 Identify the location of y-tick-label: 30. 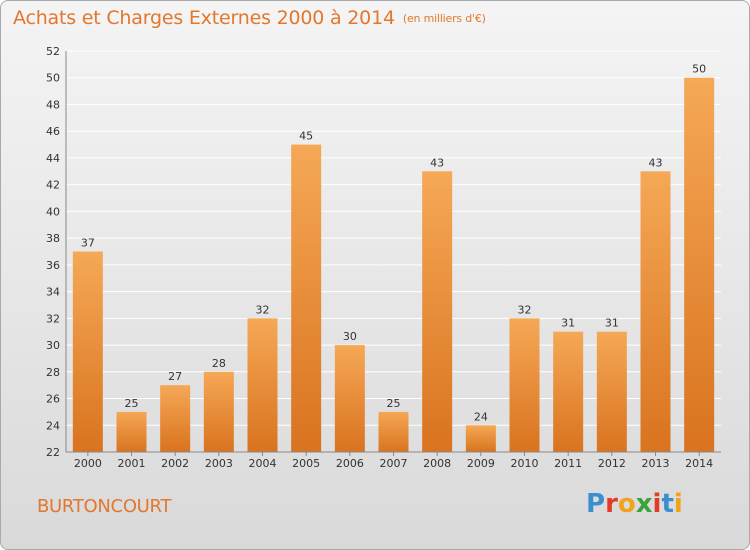
(53, 345).